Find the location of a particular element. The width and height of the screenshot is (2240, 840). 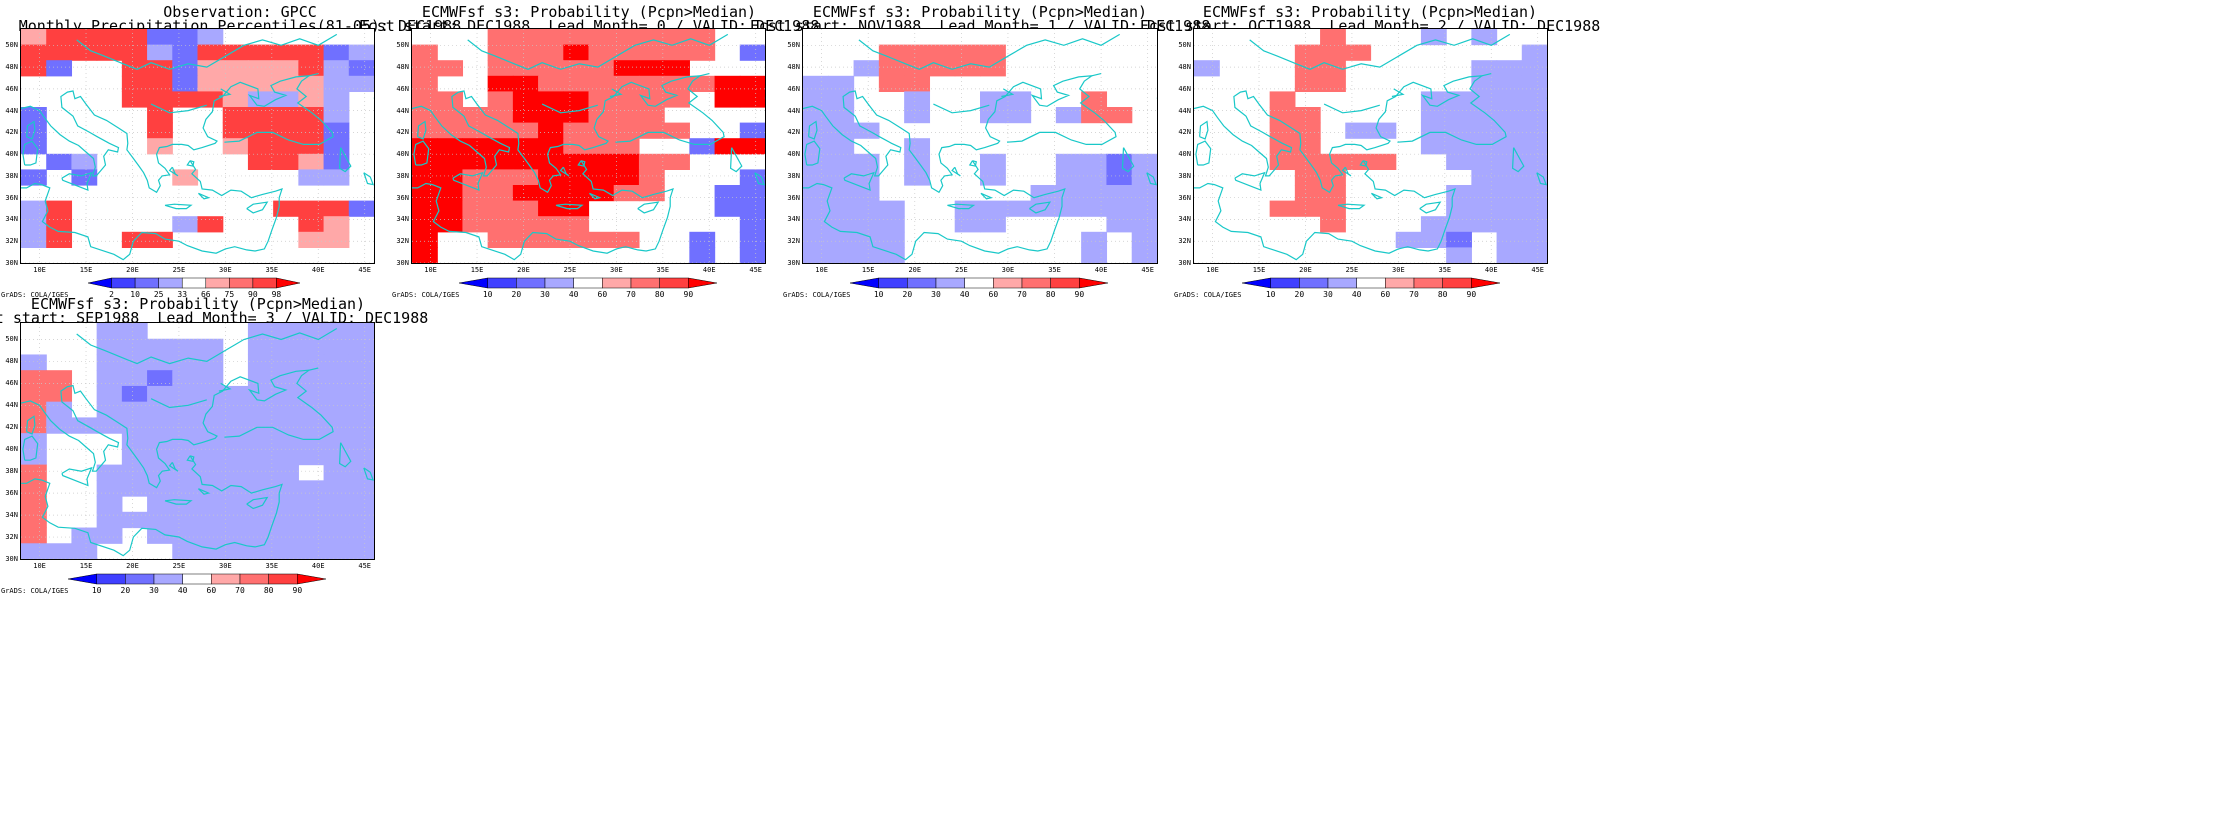

x-tick-label: 15E is located at coordinates (868, 270).